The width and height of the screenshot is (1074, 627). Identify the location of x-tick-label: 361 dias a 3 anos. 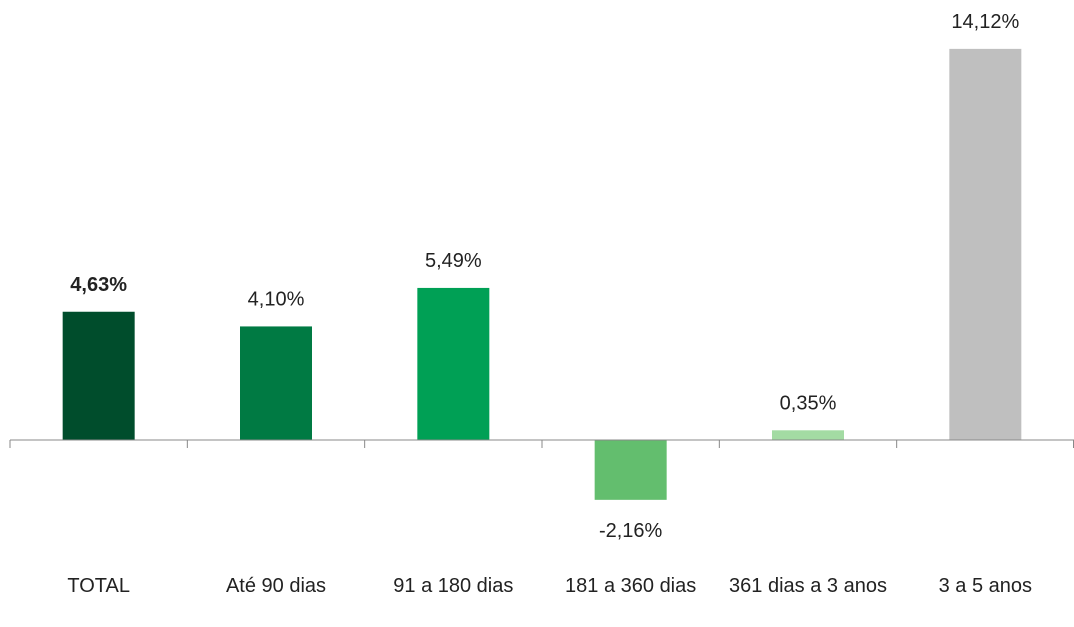
(808, 586).